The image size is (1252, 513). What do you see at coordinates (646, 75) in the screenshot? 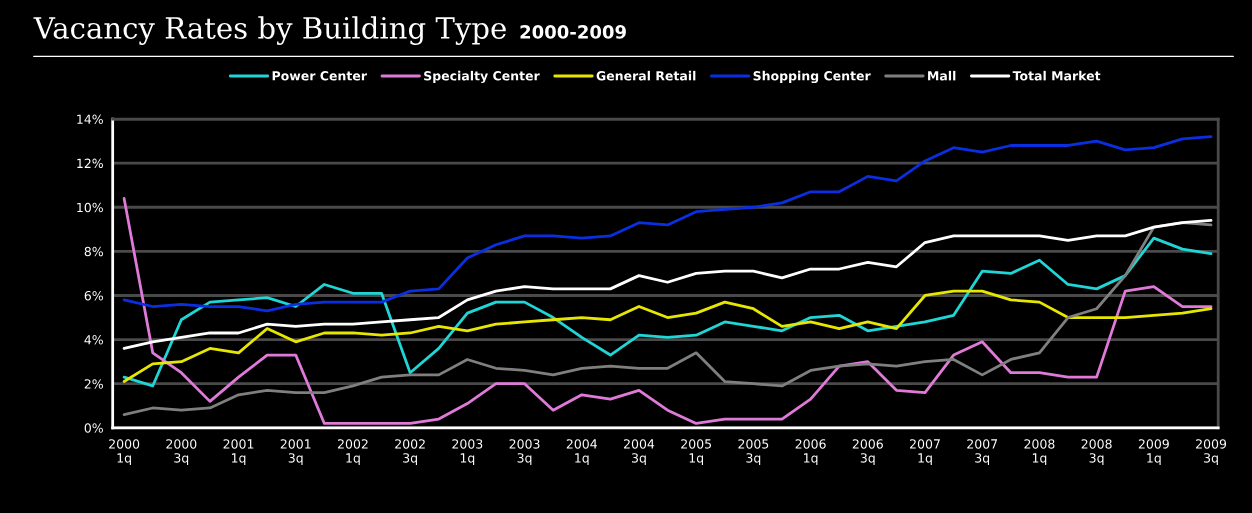
I see `legend-label: General Retail` at bounding box center [646, 75].